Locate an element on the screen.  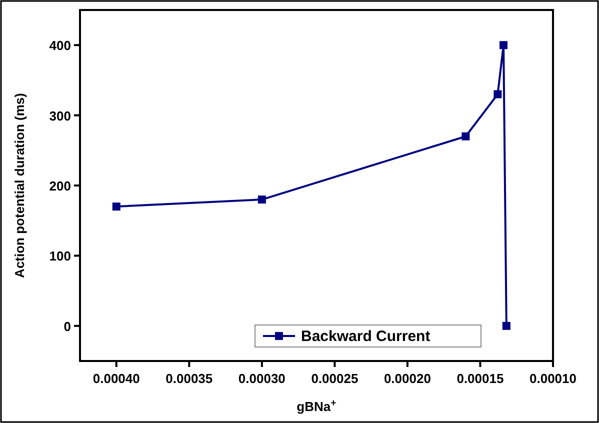
x-tick-label: 0.00040 is located at coordinates (116, 378).